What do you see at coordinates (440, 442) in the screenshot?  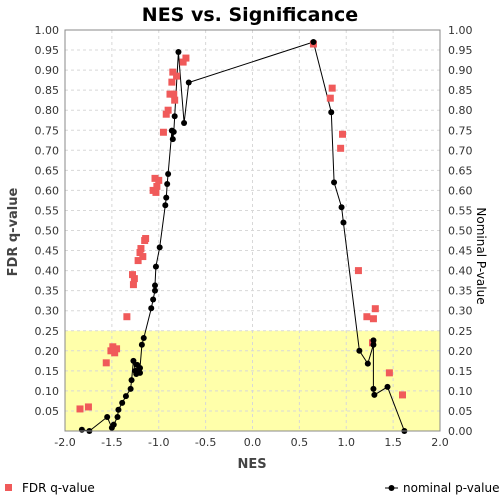 I see `x-tick-label: 2.0` at bounding box center [440, 442].